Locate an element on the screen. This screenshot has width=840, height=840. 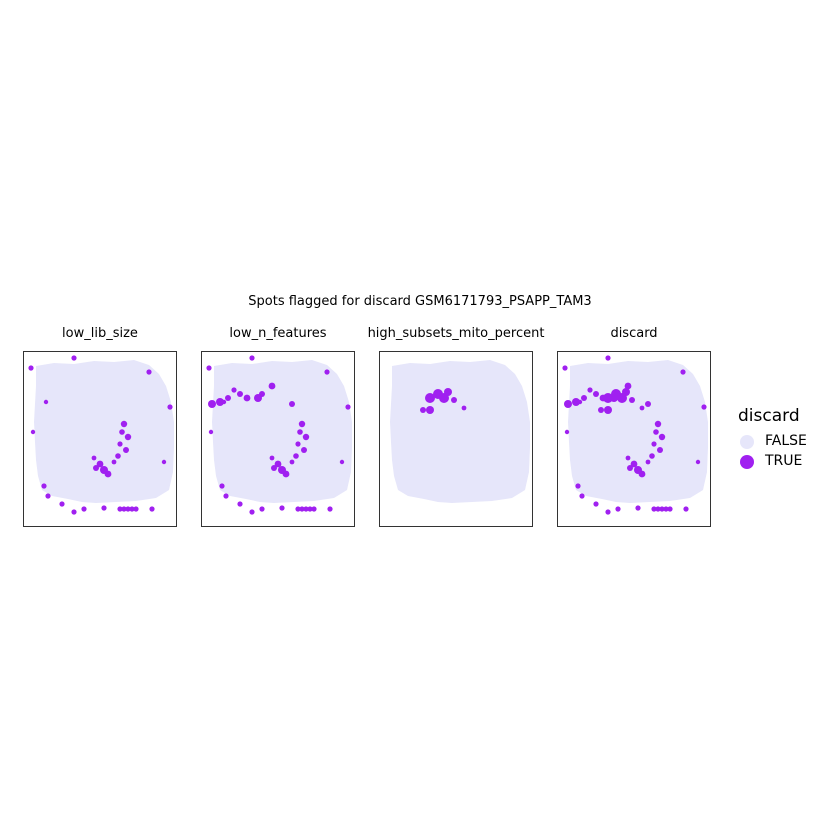
panel-discard is located at coordinates (634, 439).